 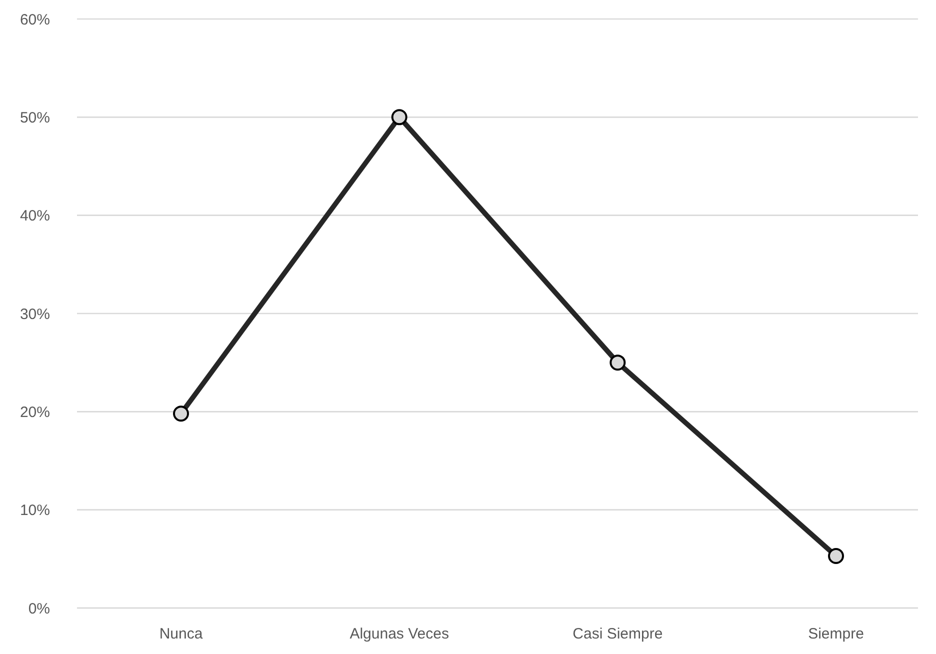 What do you see at coordinates (35, 216) in the screenshot?
I see `y-tick-label: 40%` at bounding box center [35, 216].